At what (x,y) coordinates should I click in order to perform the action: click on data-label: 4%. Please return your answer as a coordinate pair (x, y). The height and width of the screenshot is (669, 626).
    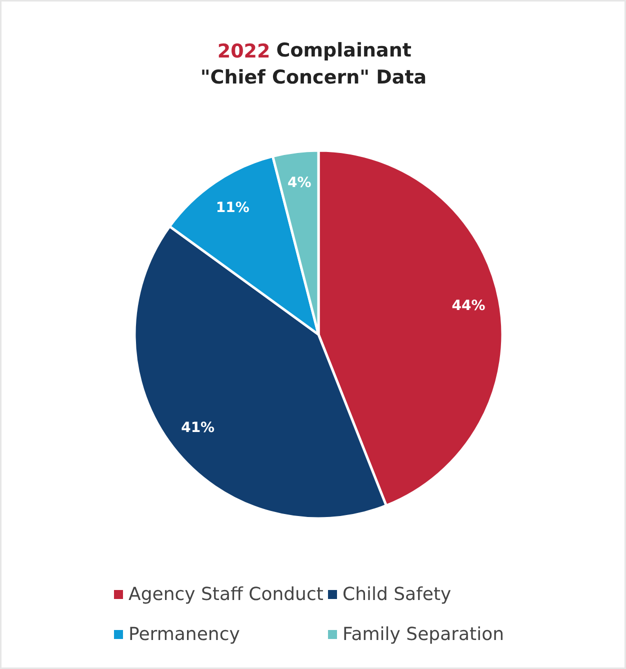
    Looking at the image, I should click on (299, 182).